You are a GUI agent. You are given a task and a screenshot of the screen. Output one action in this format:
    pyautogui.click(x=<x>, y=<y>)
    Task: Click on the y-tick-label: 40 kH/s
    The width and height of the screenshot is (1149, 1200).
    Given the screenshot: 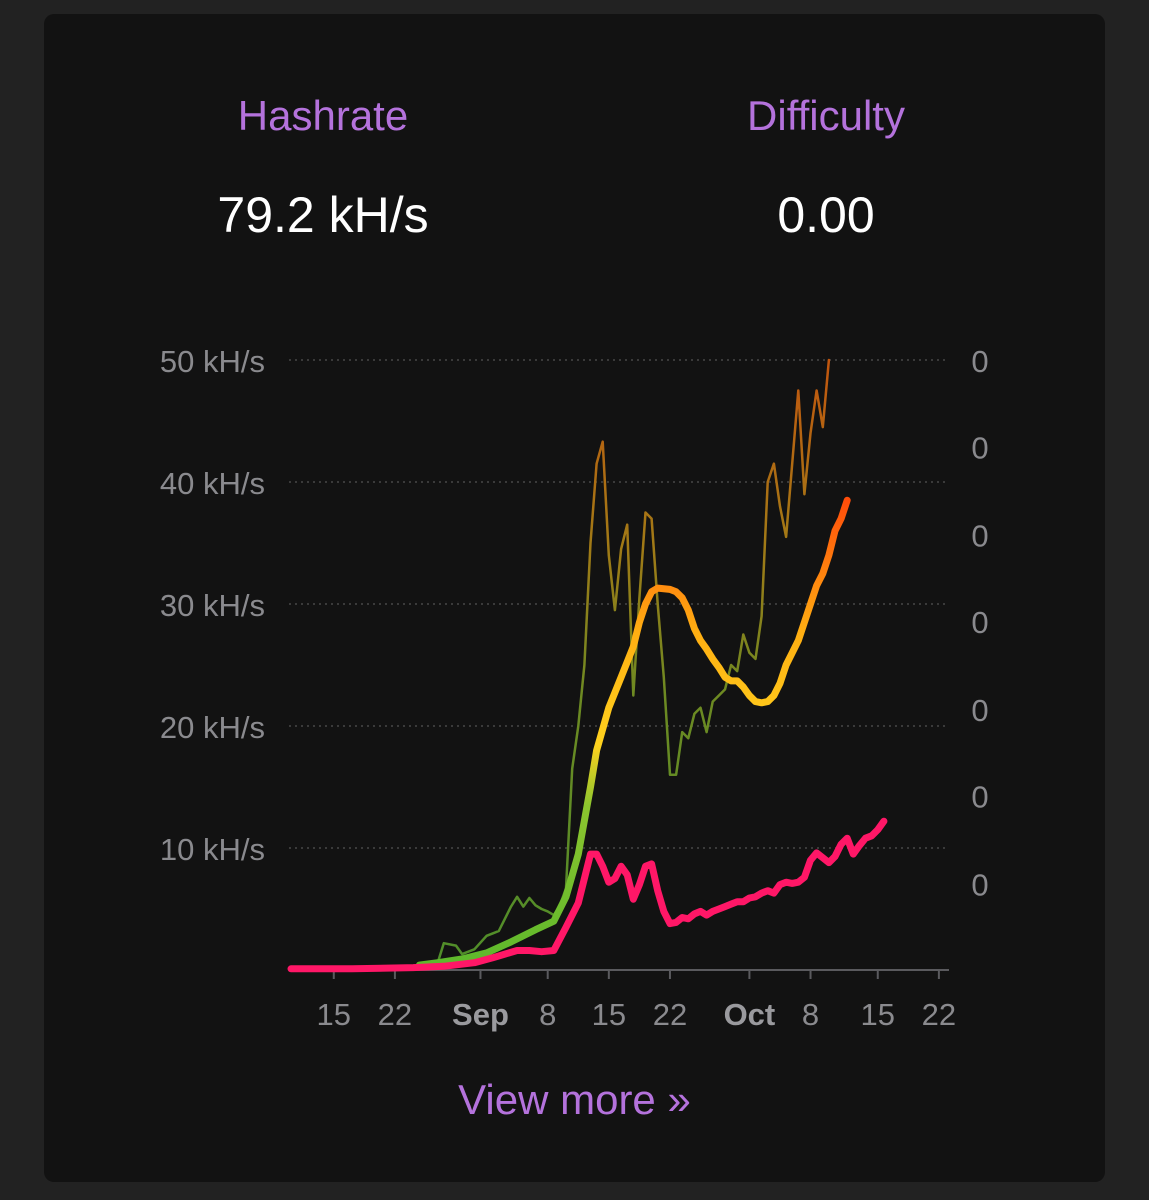 What is the action you would take?
    pyautogui.click(x=212, y=483)
    